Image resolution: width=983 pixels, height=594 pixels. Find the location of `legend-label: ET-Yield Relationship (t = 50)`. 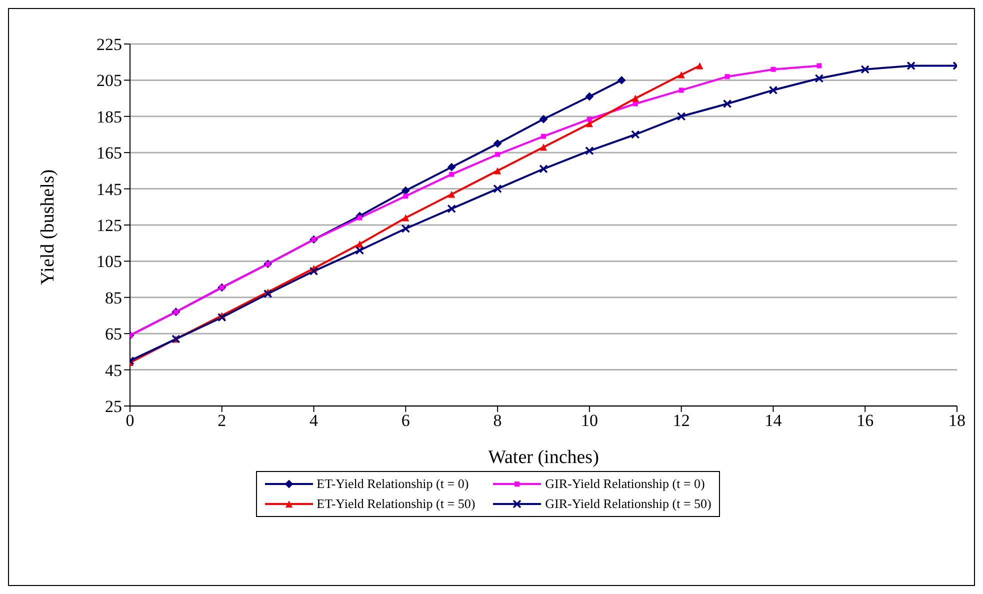

legend-label: ET-Yield Relationship (t = 50) is located at coordinates (396, 504).